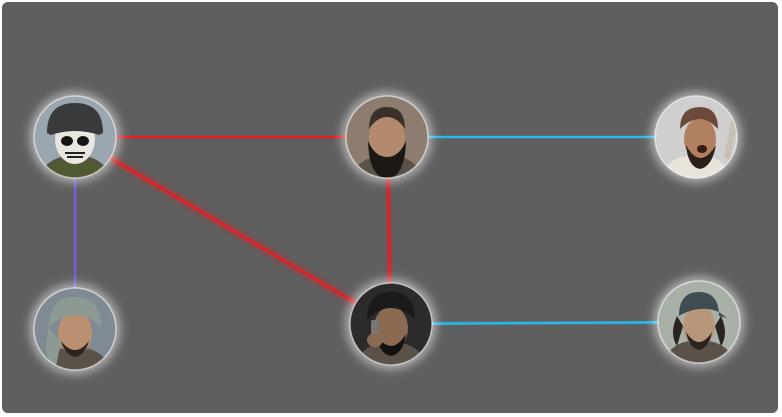 The image size is (782, 417). I want to click on avatar-teeth, so click(75, 155).